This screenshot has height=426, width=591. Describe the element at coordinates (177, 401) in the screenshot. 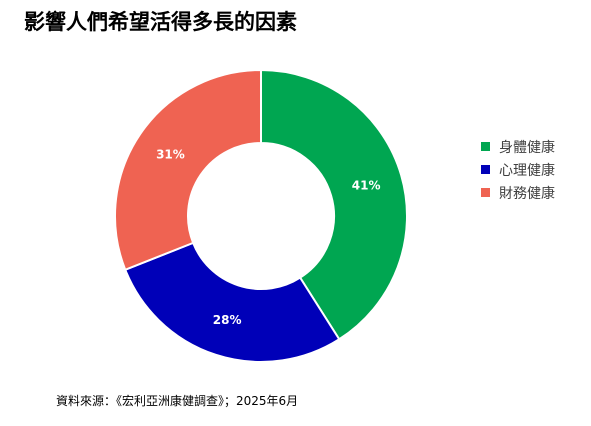

I see `source-note: 資料來源：《宏利亞洲康健調查》；2025年6月` at that location.